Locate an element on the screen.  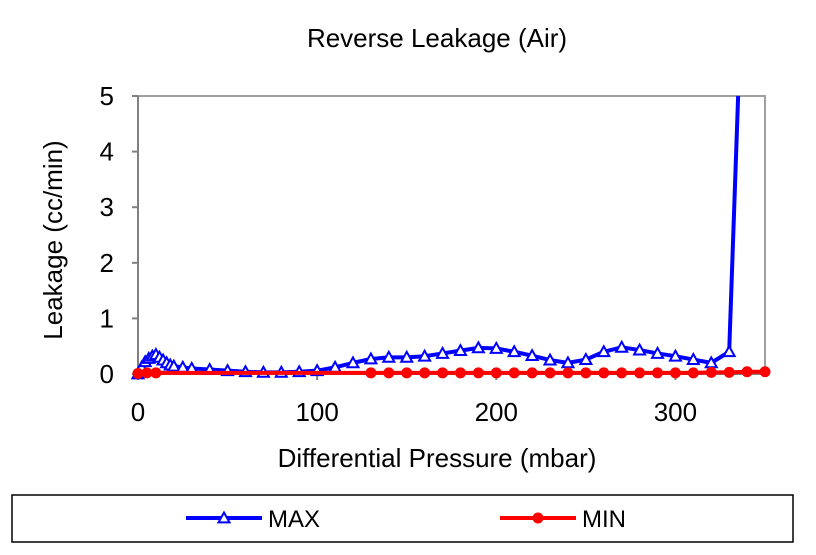
legend-min-marker is located at coordinates (538, 518).